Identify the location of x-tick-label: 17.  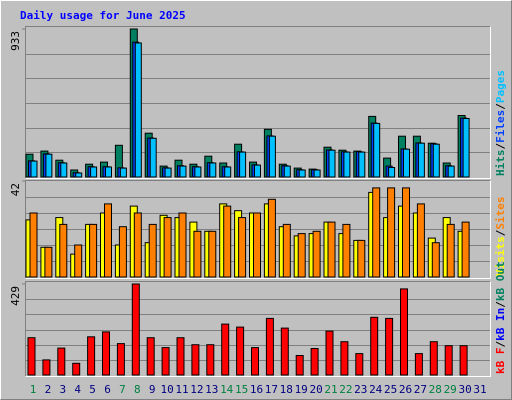
(271, 389).